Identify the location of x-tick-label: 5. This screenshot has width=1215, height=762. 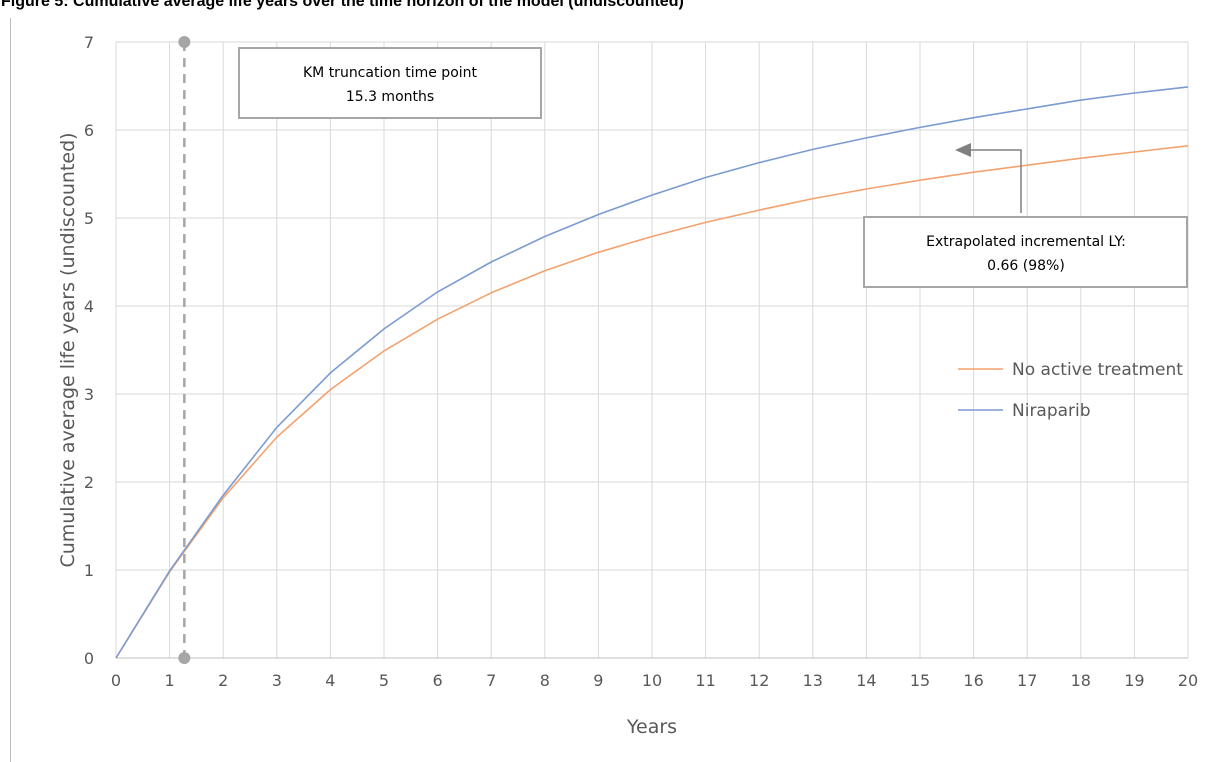
(384, 680).